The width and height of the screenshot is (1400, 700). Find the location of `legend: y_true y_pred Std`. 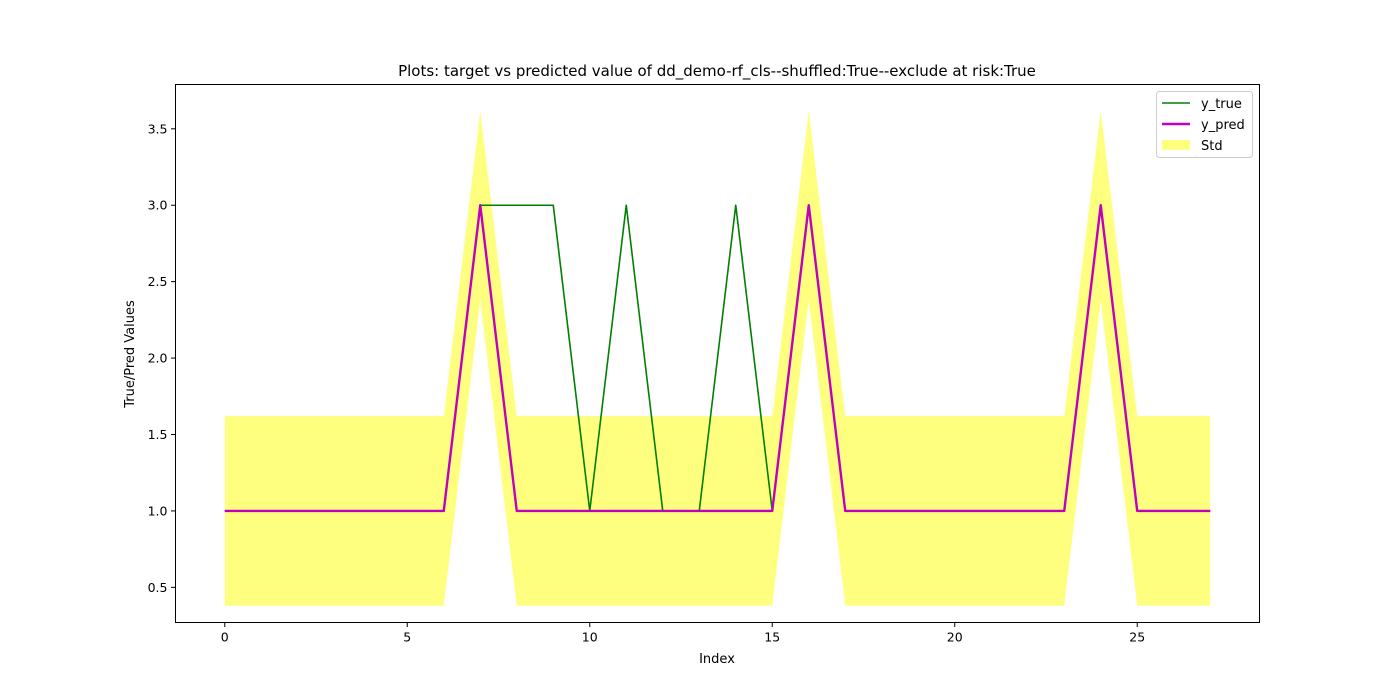

legend: y_true y_pred Std is located at coordinates (1204, 124).